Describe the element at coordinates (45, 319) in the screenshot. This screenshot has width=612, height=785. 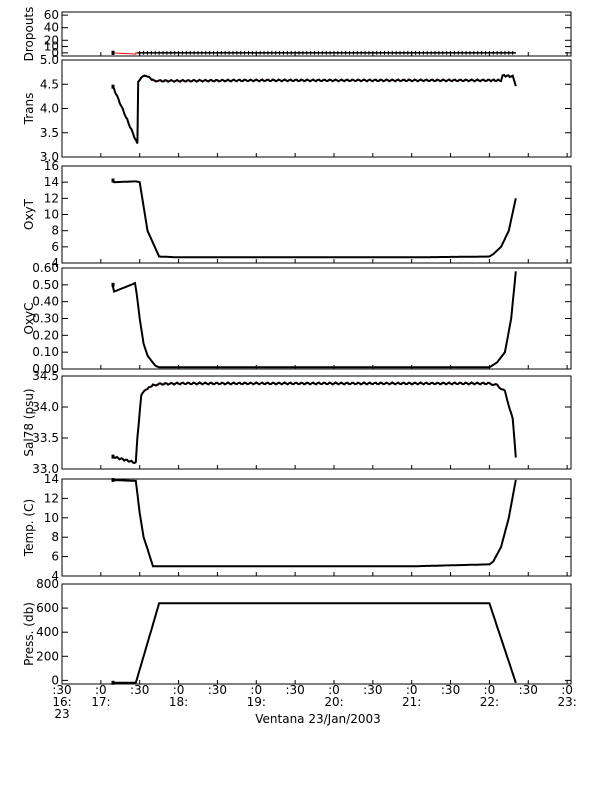
I see `y-tick-label: 0.30` at that location.